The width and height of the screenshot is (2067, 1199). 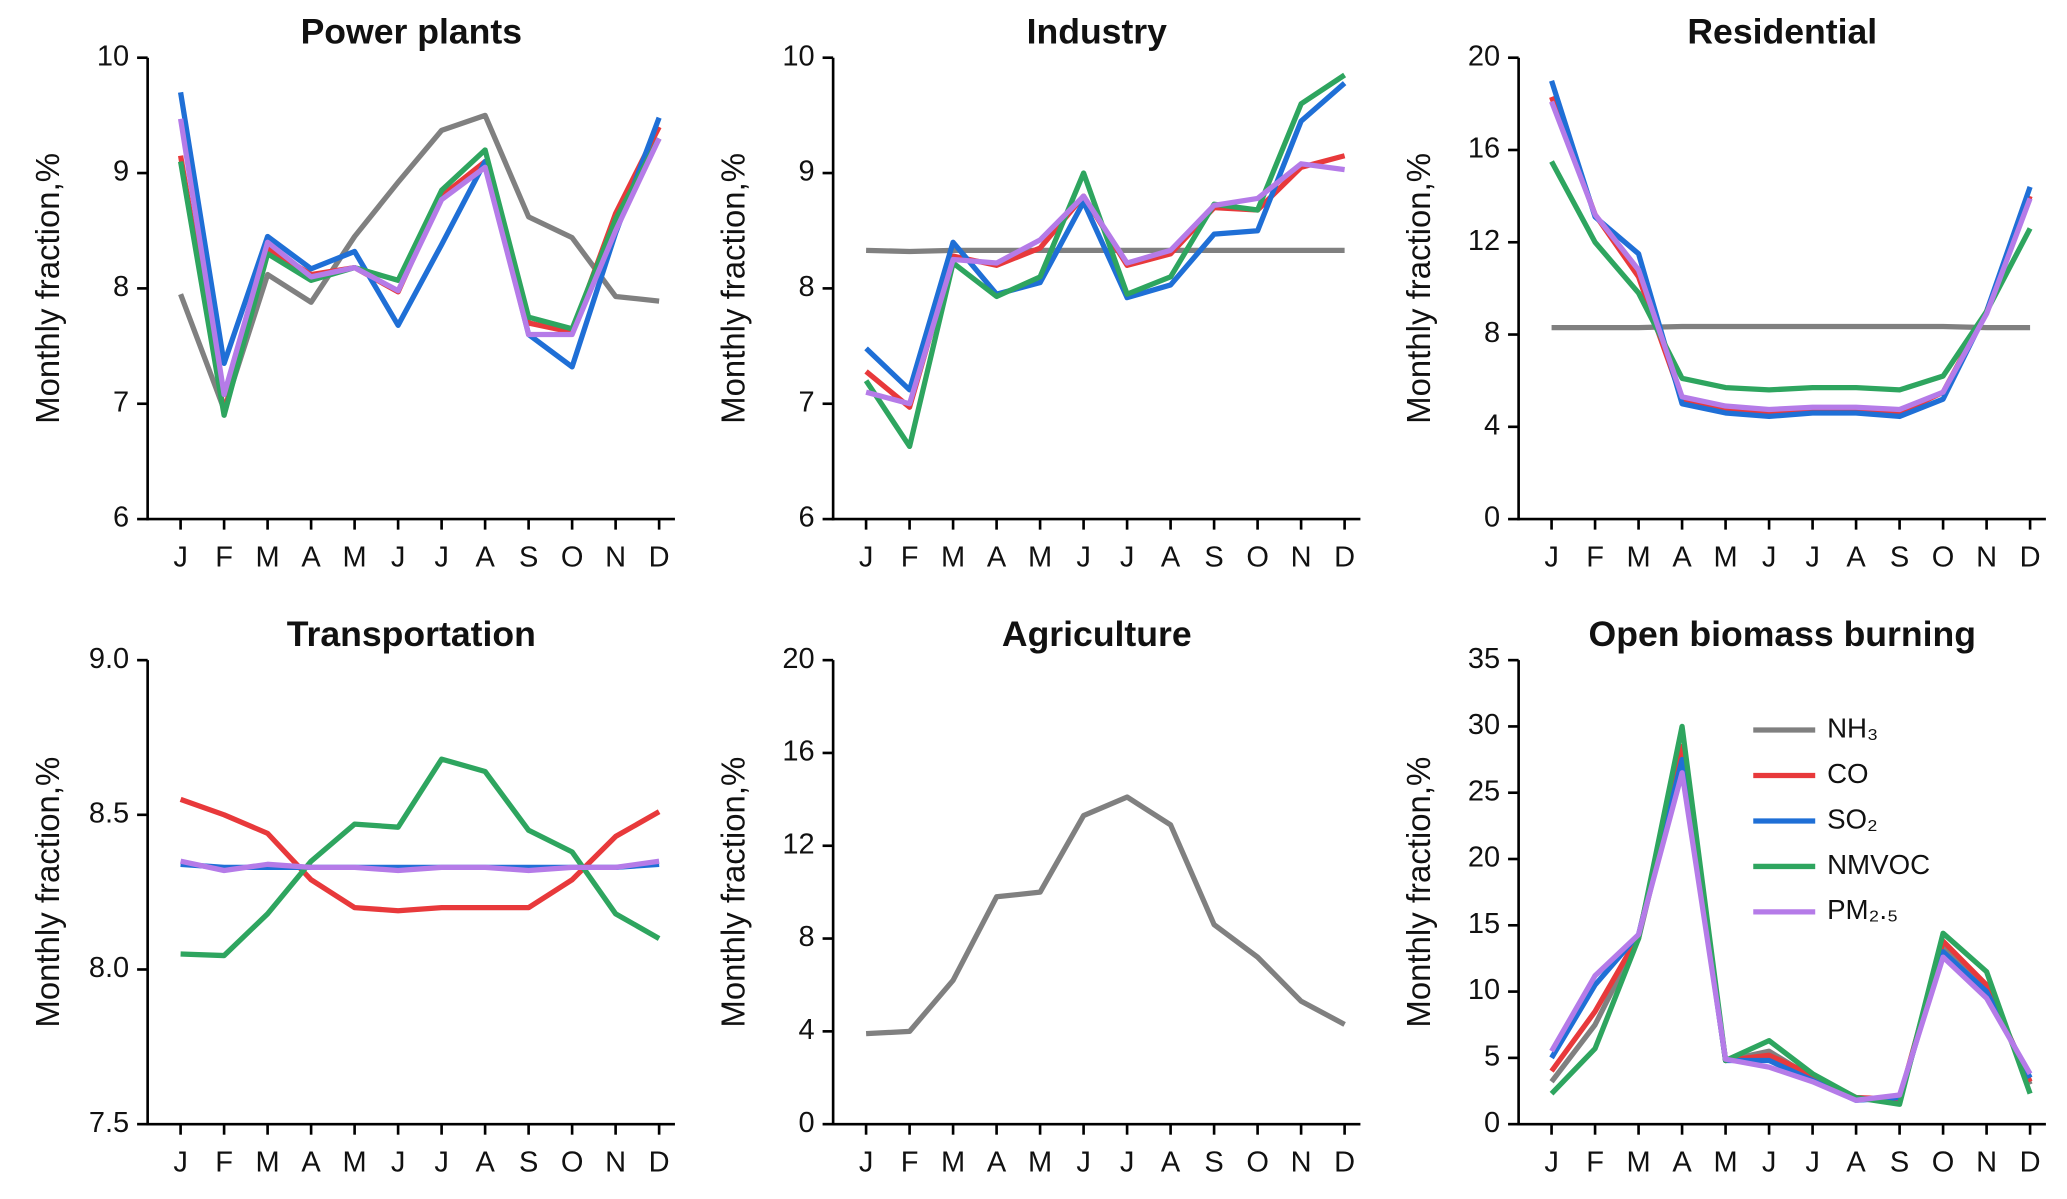 I want to click on chart-title: Open biomass burning, so click(x=1782, y=634).